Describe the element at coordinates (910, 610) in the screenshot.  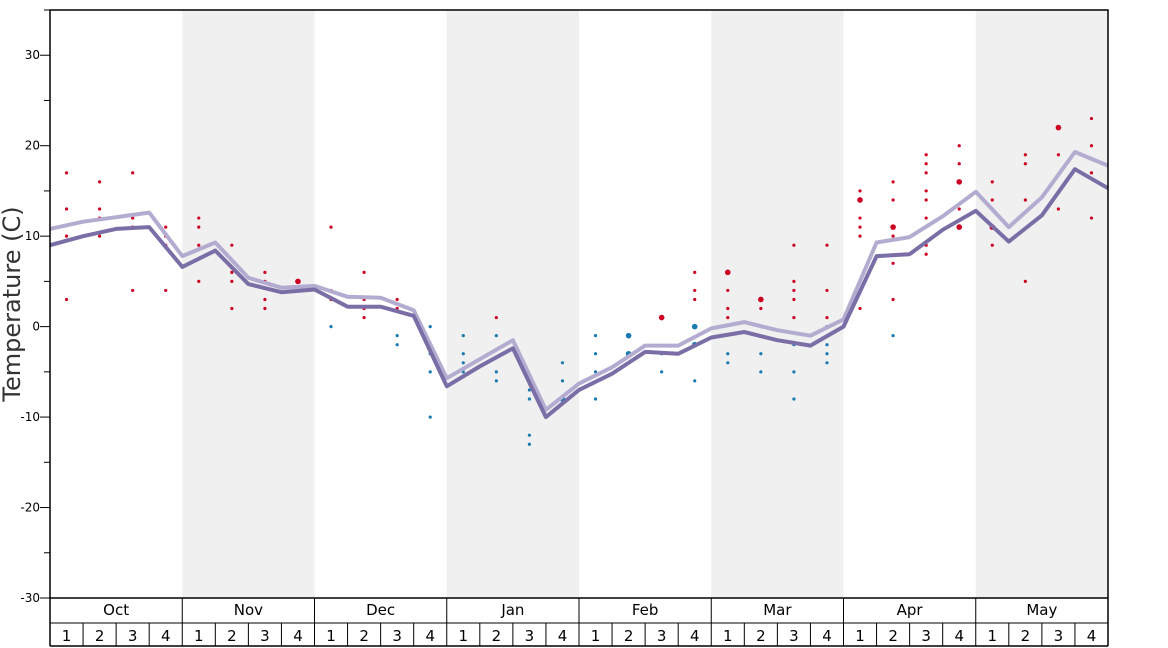
I see `month-label: Apr` at that location.